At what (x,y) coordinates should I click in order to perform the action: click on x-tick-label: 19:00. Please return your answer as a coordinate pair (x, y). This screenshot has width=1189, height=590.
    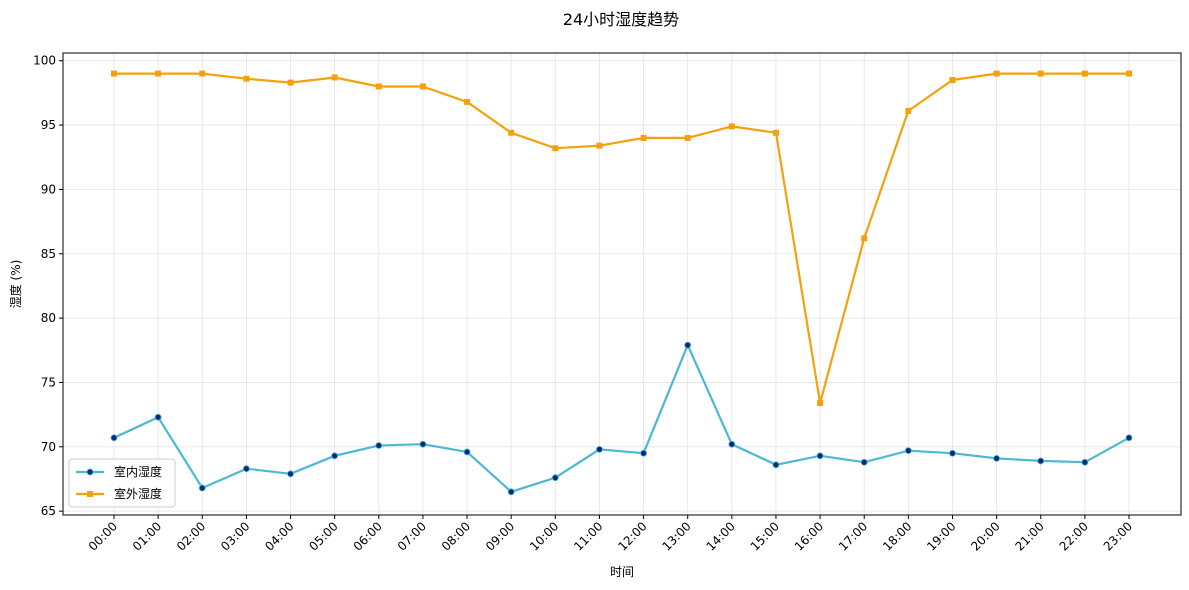
    Looking at the image, I should click on (941, 536).